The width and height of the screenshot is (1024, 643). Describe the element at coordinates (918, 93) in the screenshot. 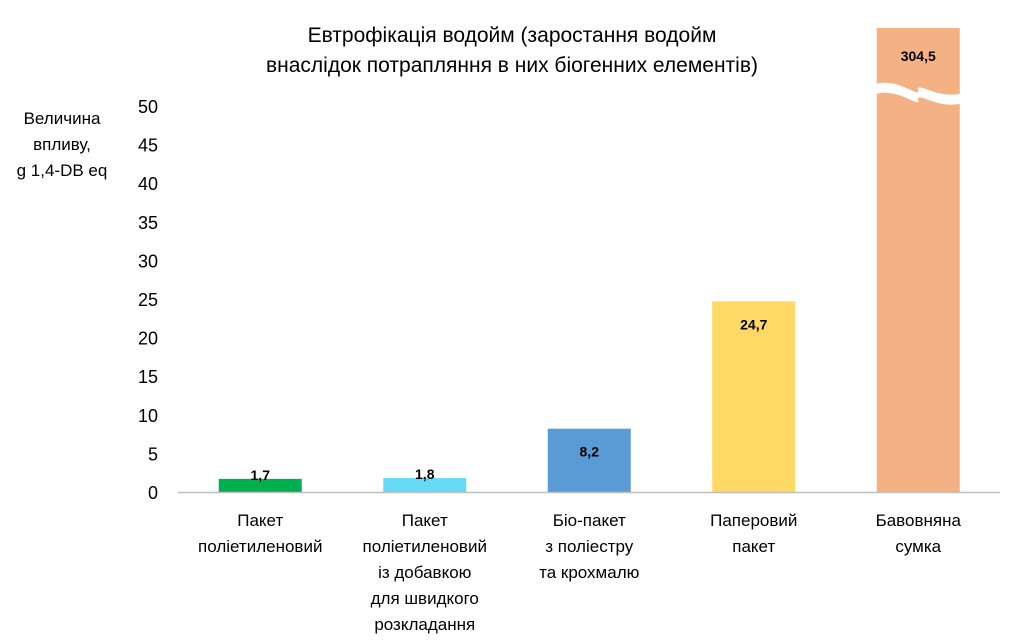

I see `axis-break-mark` at that location.